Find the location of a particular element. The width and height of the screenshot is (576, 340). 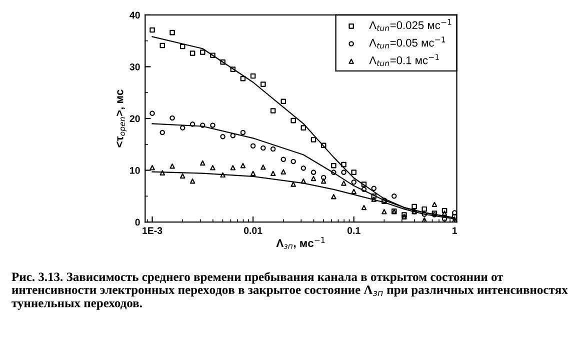

y-tick-label: 30 is located at coordinates (135, 66).